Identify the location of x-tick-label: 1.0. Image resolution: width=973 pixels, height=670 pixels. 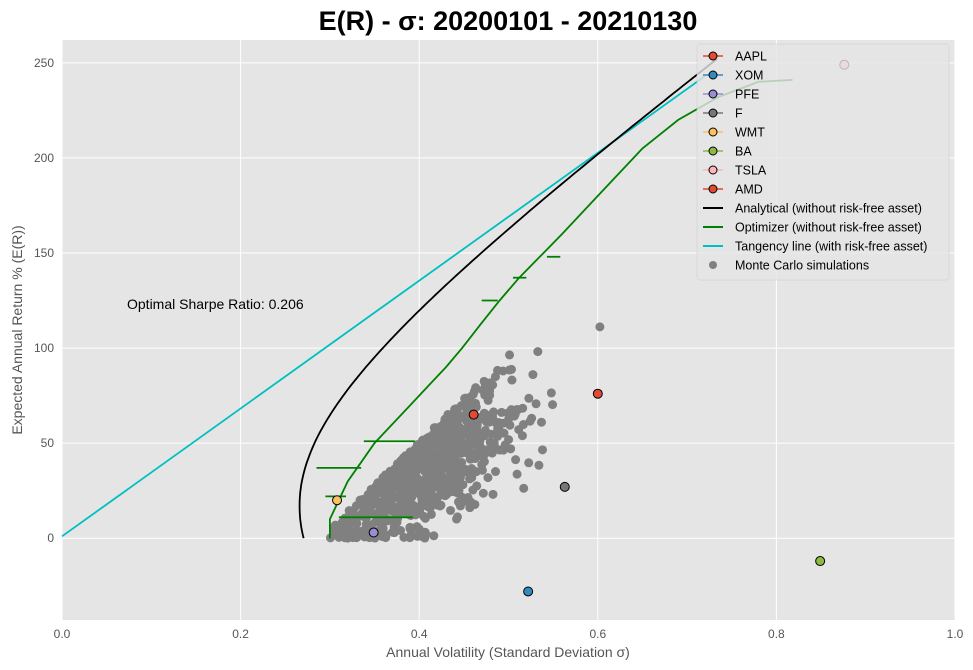
(955, 634).